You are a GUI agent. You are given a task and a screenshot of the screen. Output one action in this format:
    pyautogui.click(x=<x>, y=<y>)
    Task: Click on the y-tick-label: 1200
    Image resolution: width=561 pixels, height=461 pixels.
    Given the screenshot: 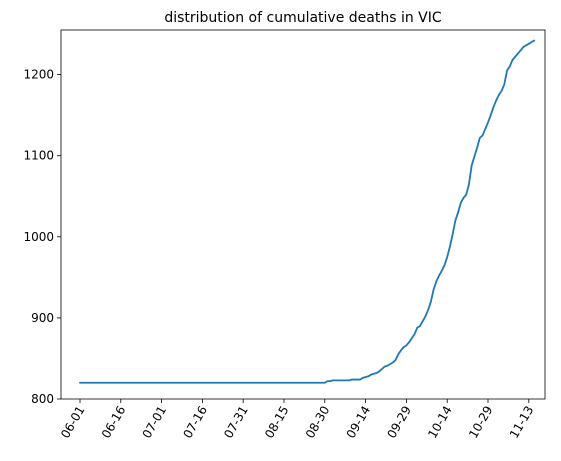 What is the action you would take?
    pyautogui.click(x=38, y=75)
    